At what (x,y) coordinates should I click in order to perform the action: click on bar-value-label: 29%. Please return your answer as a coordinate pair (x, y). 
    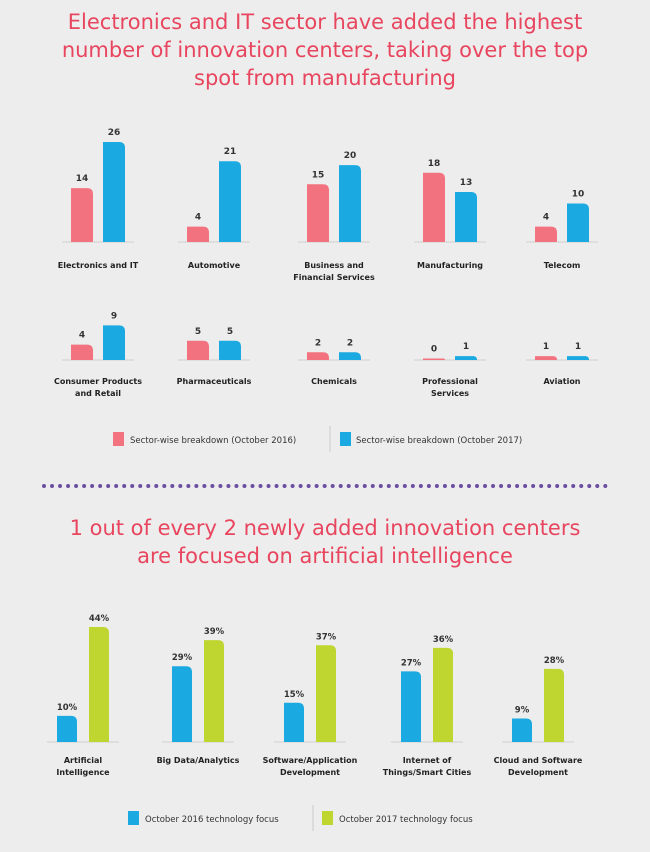
    Looking at the image, I should click on (182, 658).